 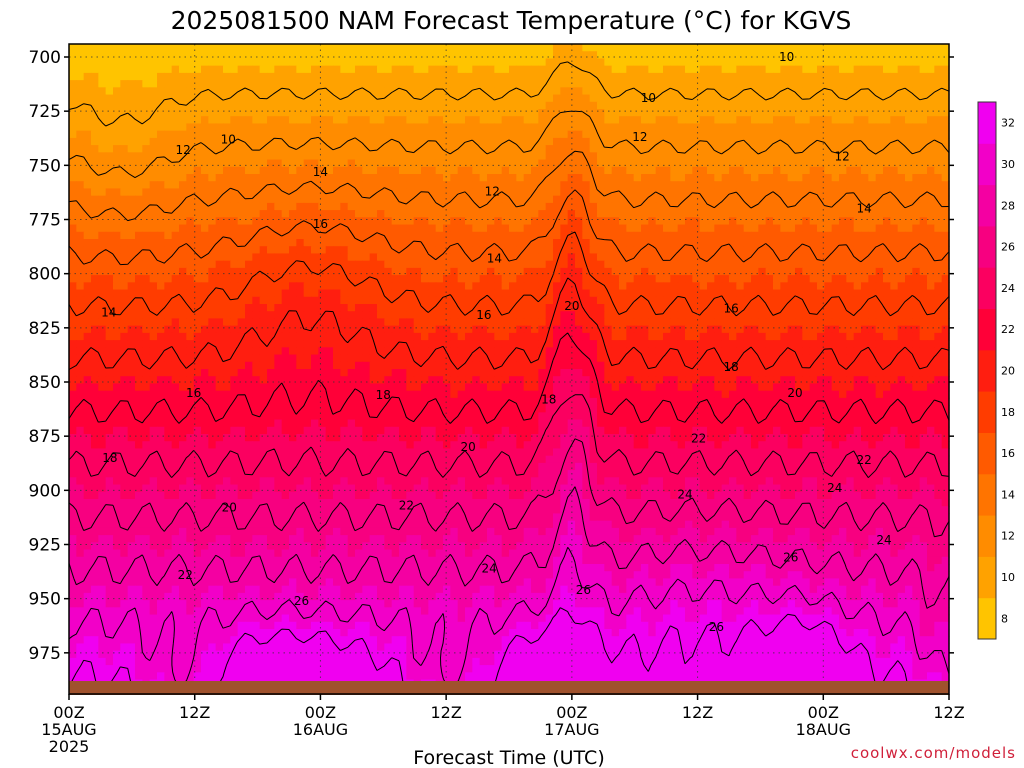 What do you see at coordinates (1008, 412) in the screenshot?
I see `colorbar-label: 18` at bounding box center [1008, 412].